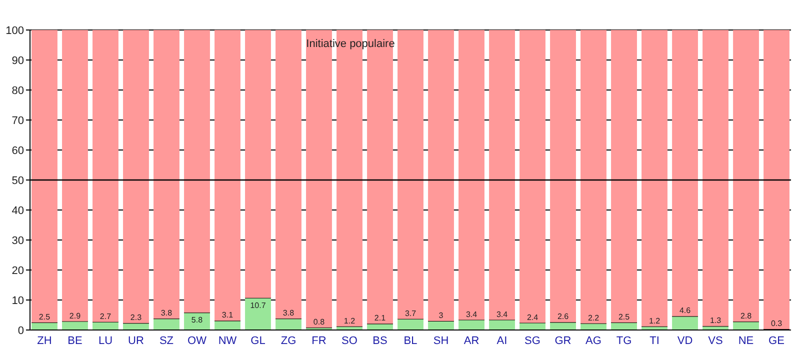 The image size is (801, 350). Describe the element at coordinates (502, 341) in the screenshot. I see `x-tick-label: AI` at that location.